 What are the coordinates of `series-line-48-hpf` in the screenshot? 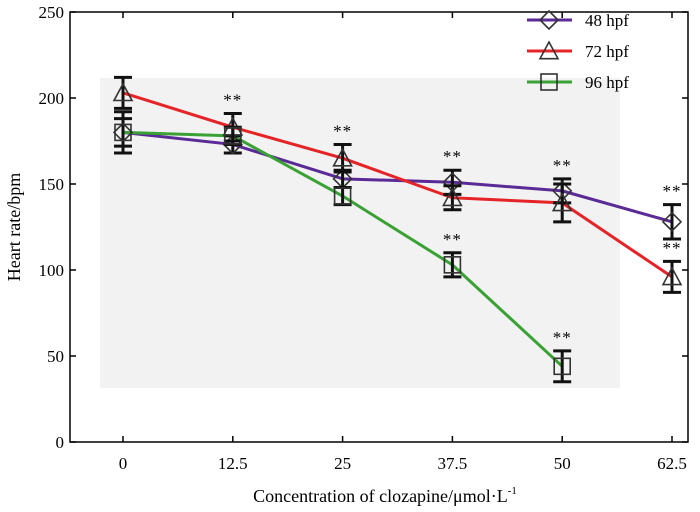 It's located at (397, 177).